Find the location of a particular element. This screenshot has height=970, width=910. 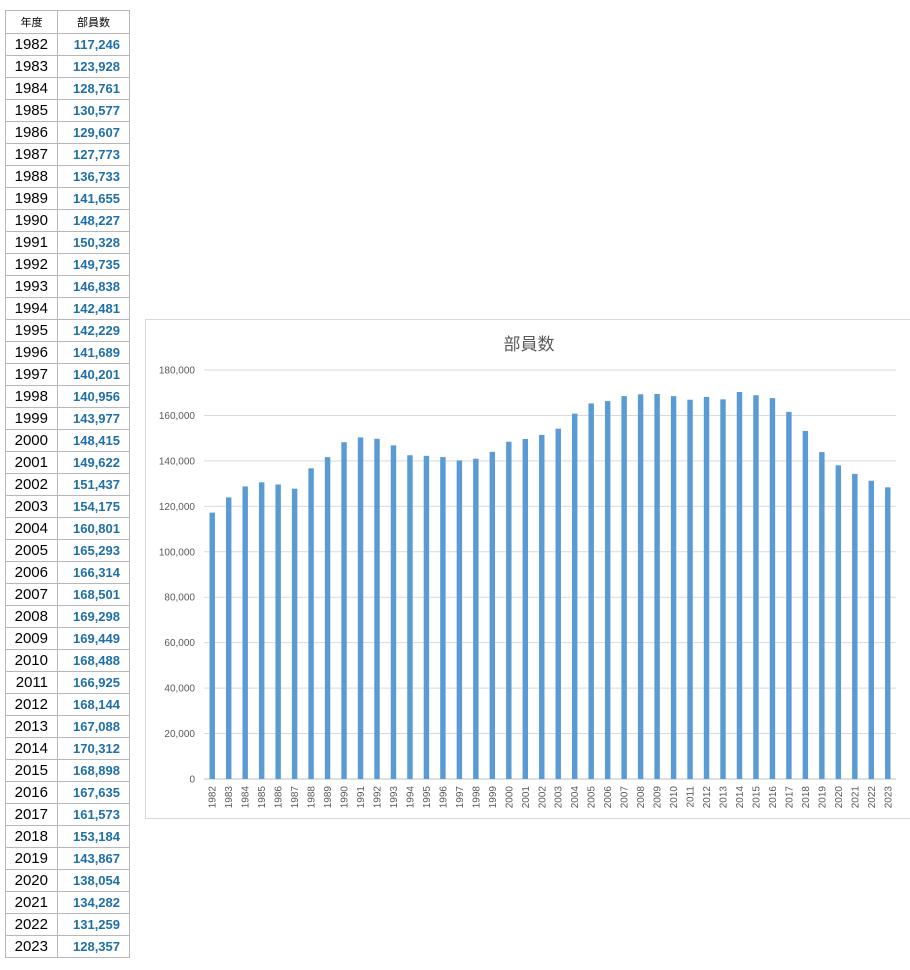

year-cell: 2021 is located at coordinates (31, 902).